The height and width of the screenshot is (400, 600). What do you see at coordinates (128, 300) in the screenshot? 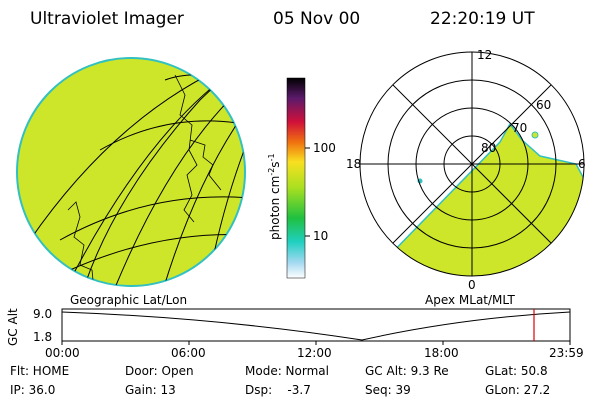
I see `panel-caption: Geographic Lat/Lon` at bounding box center [128, 300].